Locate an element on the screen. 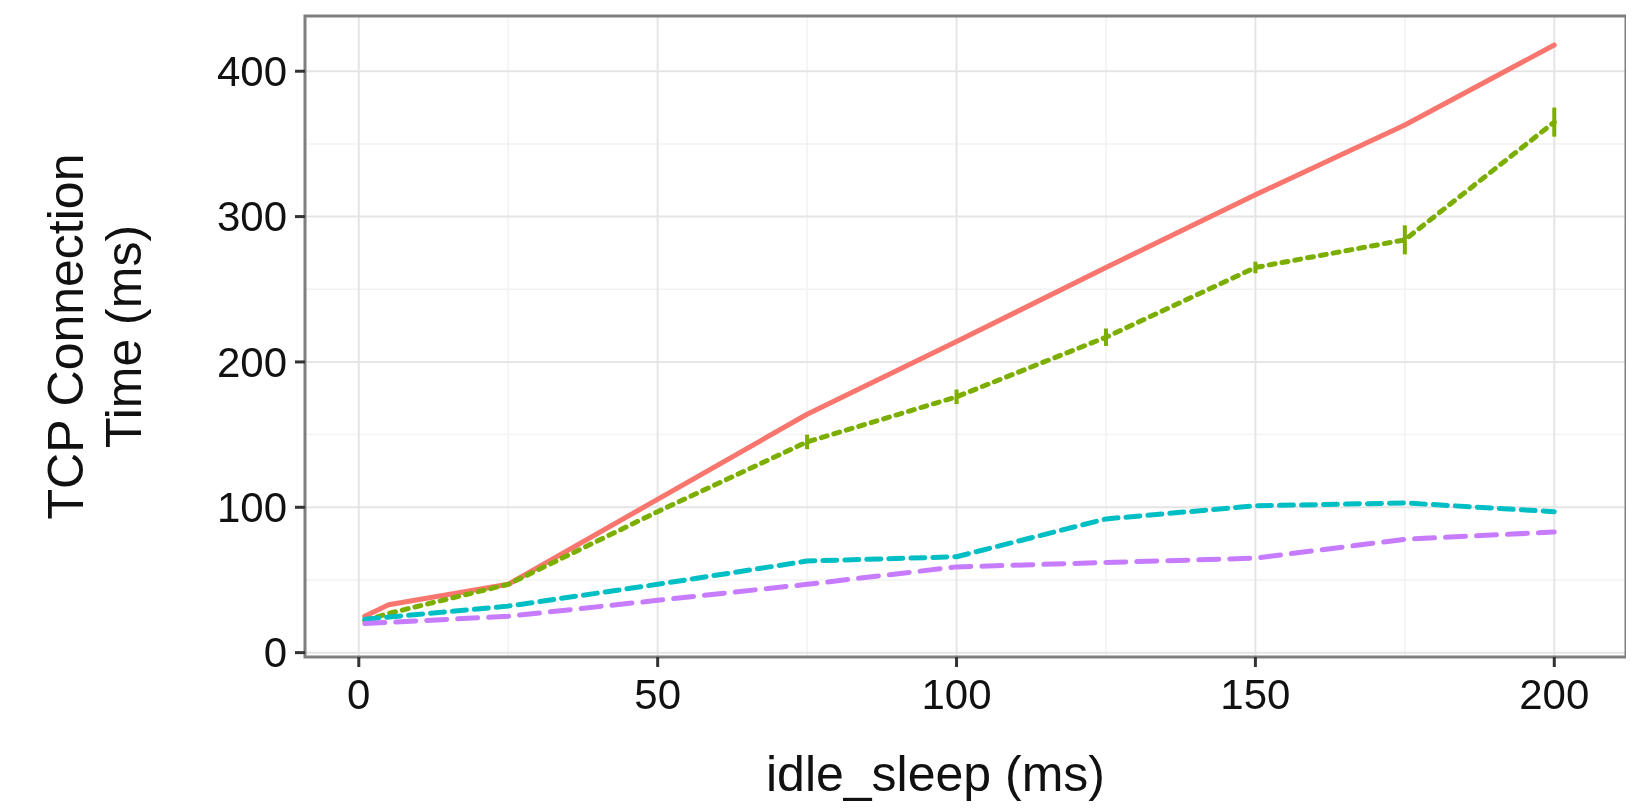  y-tick-label: 200 is located at coordinates (251, 362).